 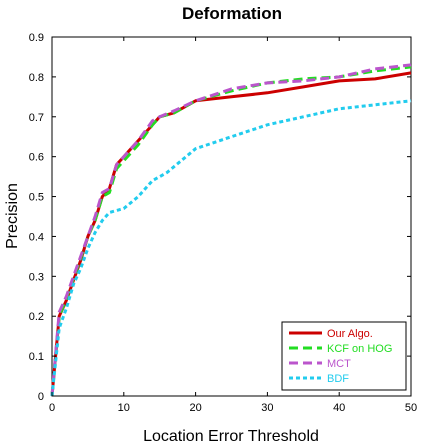 I want to click on y-tick-label: 0, so click(x=41, y=397).